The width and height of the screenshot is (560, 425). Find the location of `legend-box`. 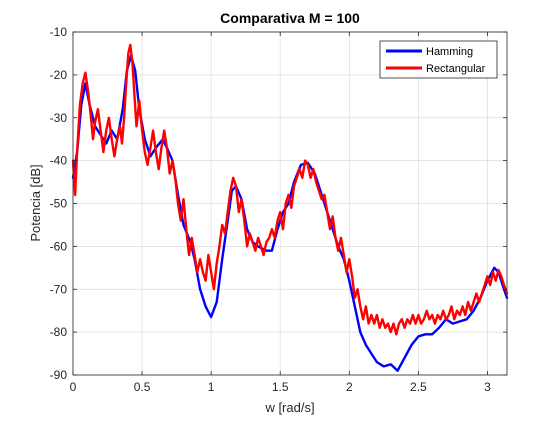

legend-box is located at coordinates (438, 59).